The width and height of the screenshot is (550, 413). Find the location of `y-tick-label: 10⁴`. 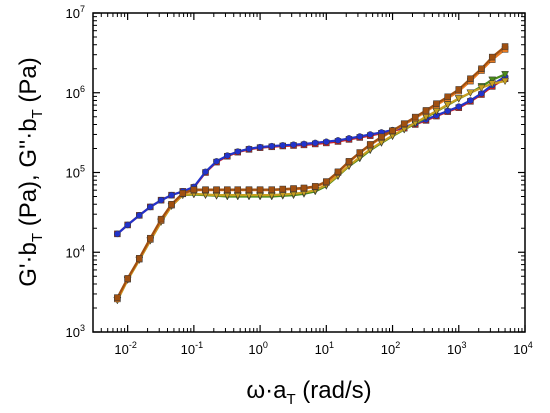

y-tick-label: 10⁴ is located at coordinates (75, 251).